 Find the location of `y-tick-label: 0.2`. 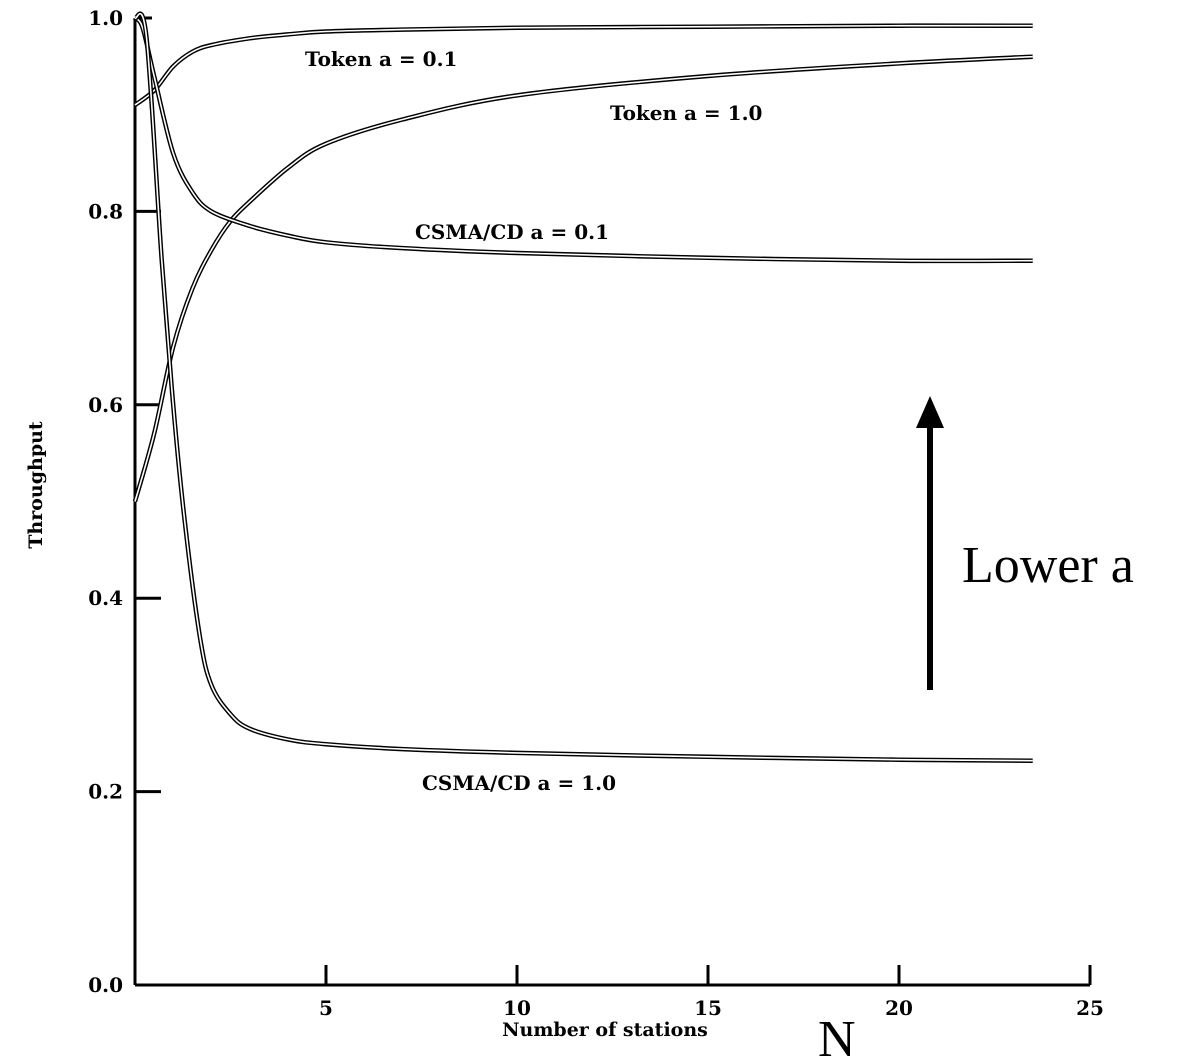

y-tick-label: 0.2 is located at coordinates (105, 792).